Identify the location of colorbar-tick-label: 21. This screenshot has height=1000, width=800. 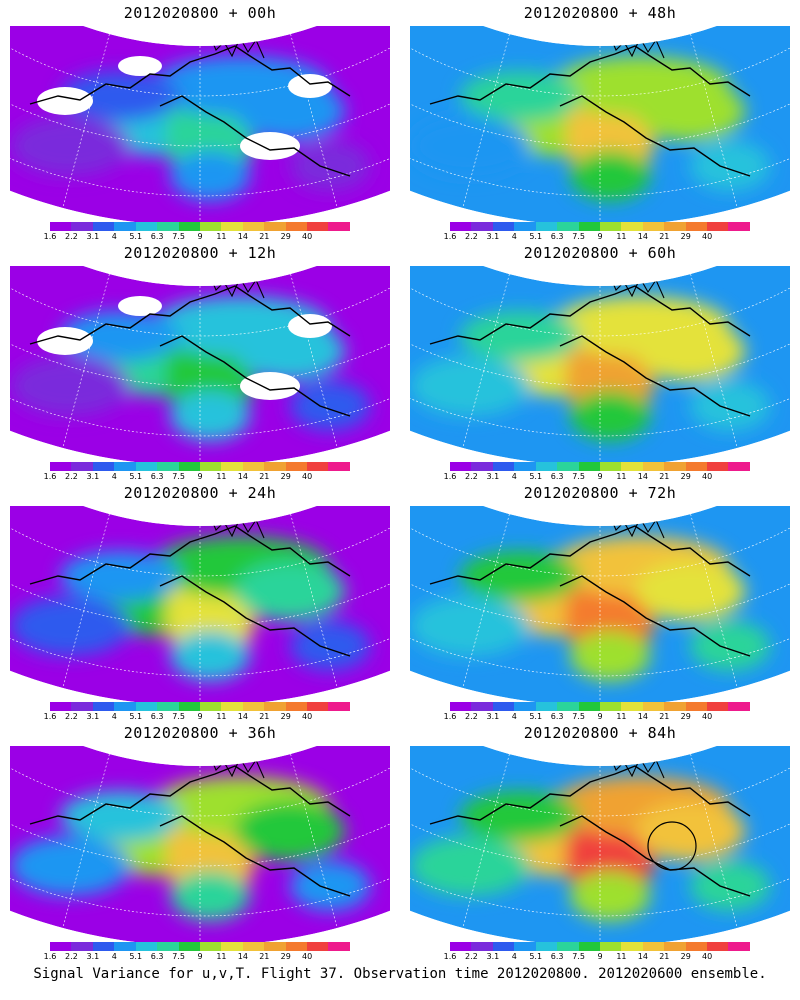
(664, 716).